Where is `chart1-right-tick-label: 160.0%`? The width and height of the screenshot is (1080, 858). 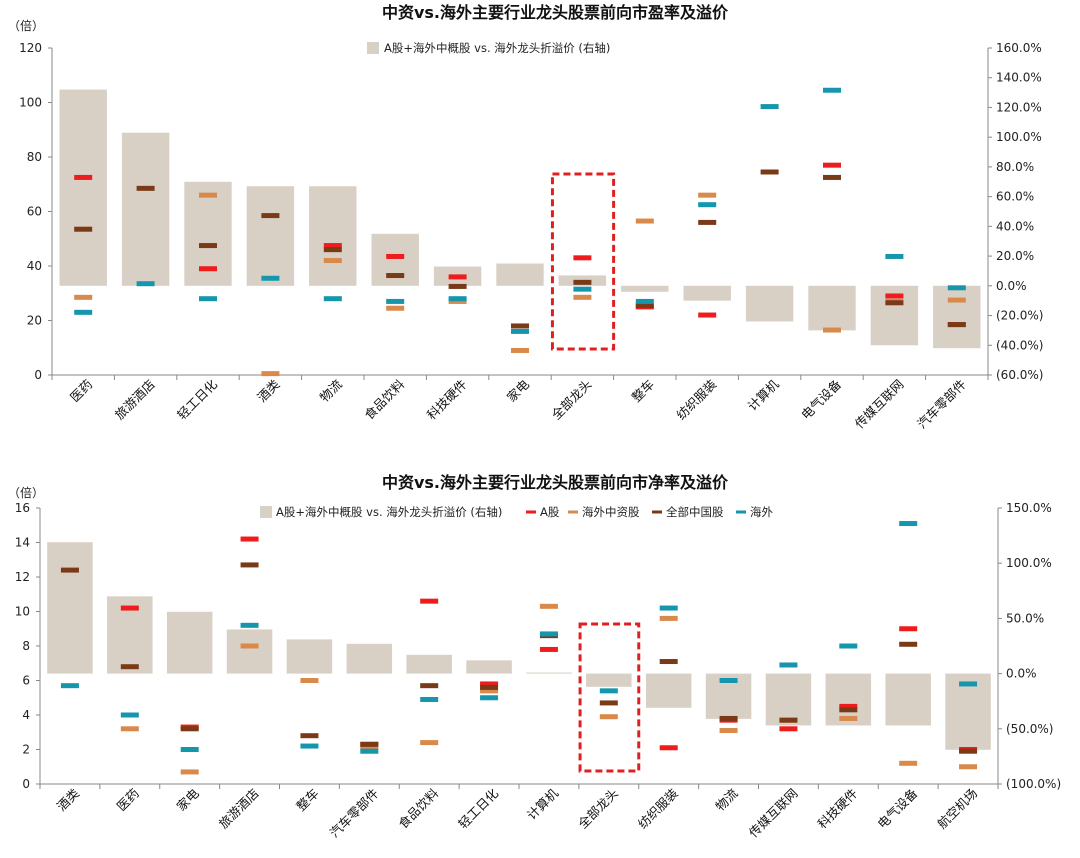
chart1-right-tick-label: 160.0% is located at coordinates (1019, 48).